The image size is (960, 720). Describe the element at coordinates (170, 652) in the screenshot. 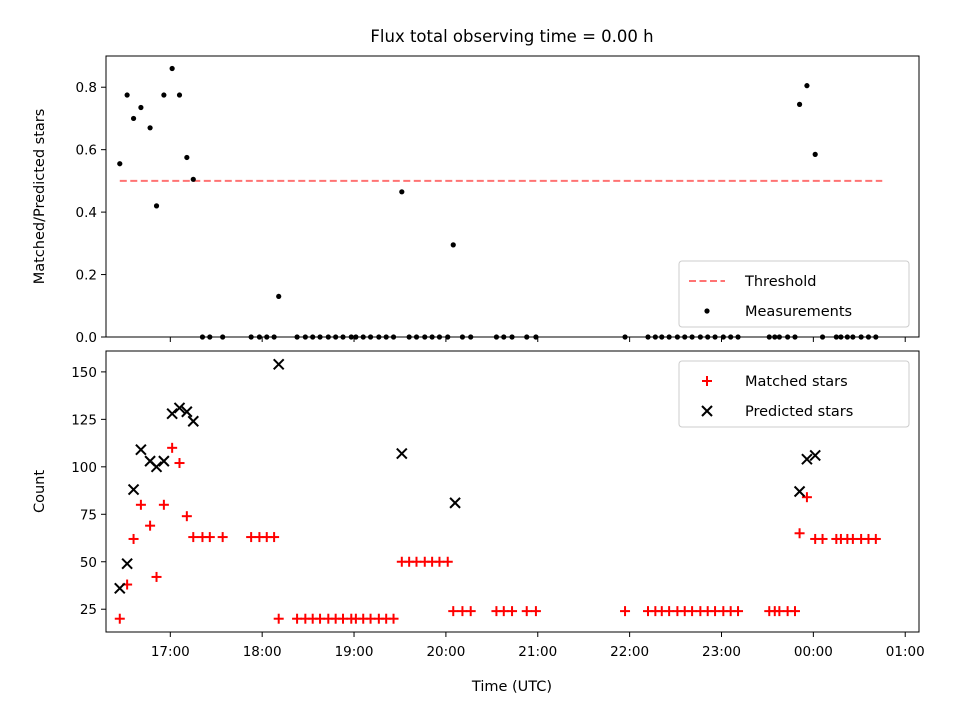

I see `x-tick-label: 17:00` at that location.